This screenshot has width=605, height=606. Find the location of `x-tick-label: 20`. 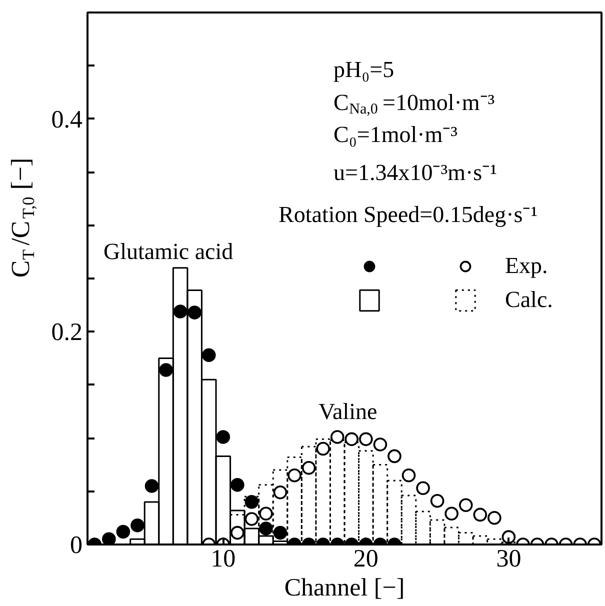

x-tick-label: 20 is located at coordinates (365, 559).